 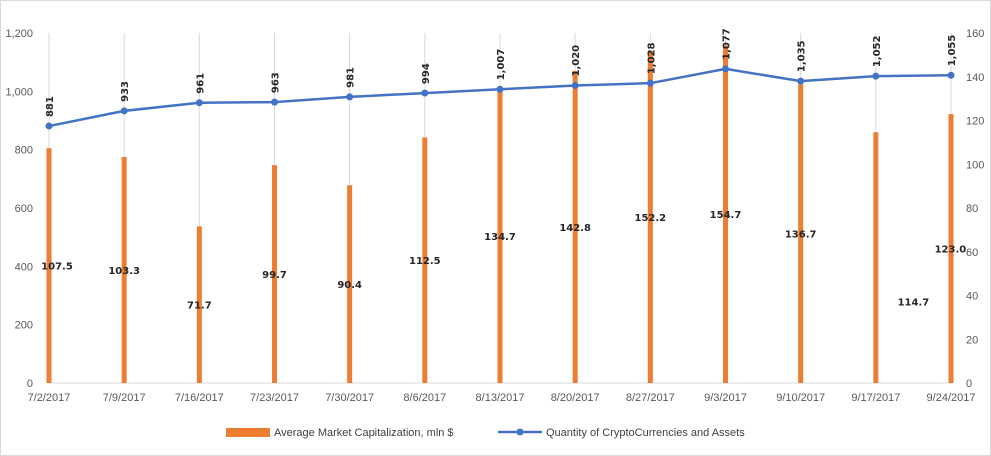 What do you see at coordinates (424, 398) in the screenshot?
I see `x-axis-tick-label: 8/6/2017` at bounding box center [424, 398].